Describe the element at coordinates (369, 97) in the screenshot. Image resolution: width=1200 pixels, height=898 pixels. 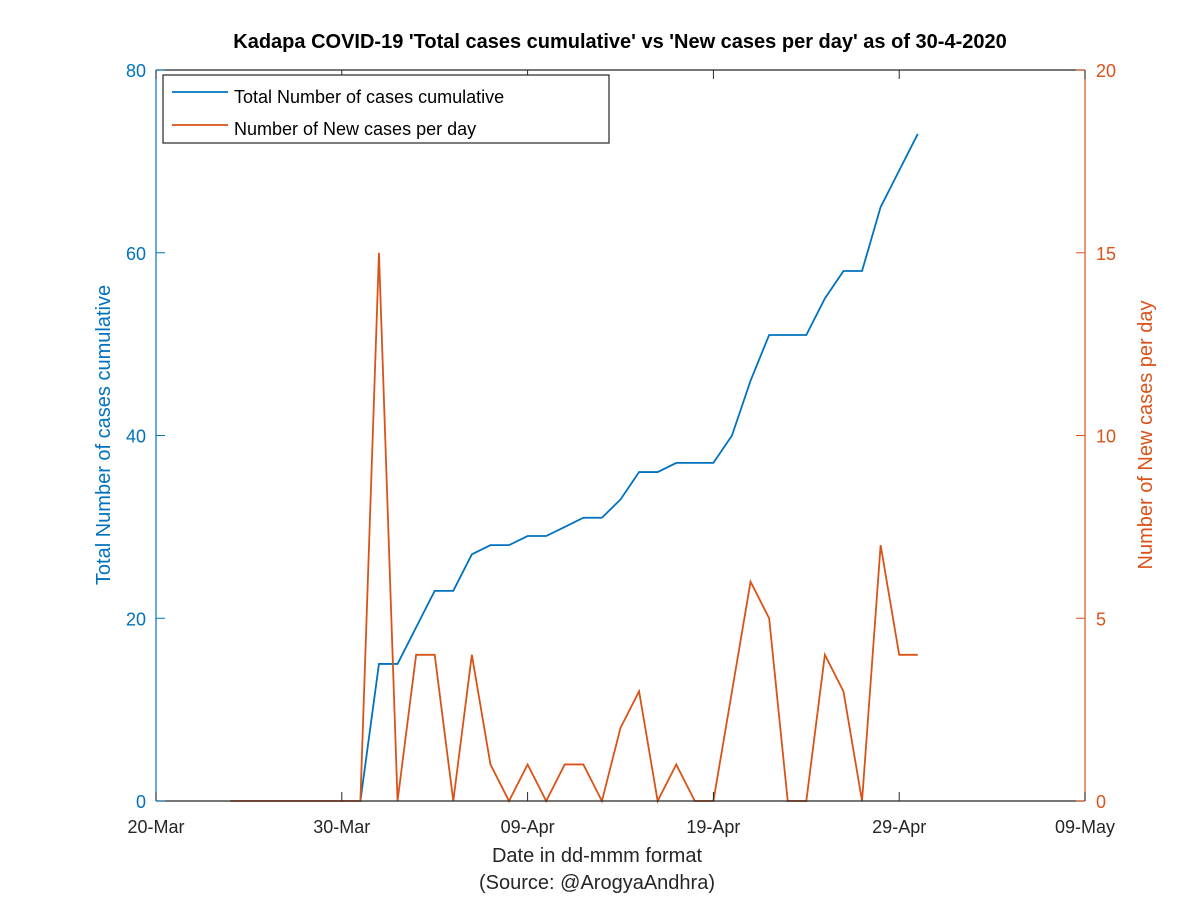
I see `legend-label-total-cases: Total Number of cases cumulative` at that location.